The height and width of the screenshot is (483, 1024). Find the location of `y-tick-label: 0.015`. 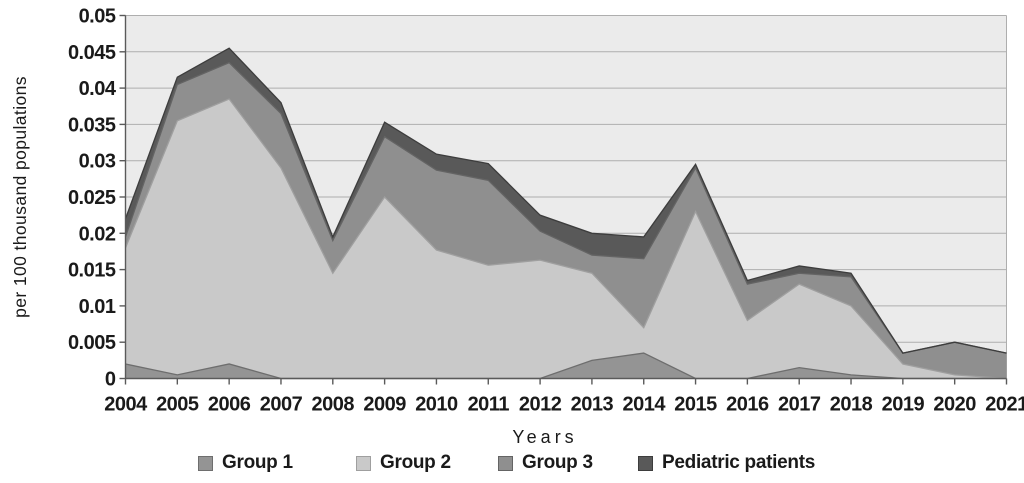

y-tick-label: 0.015 is located at coordinates (92, 271).